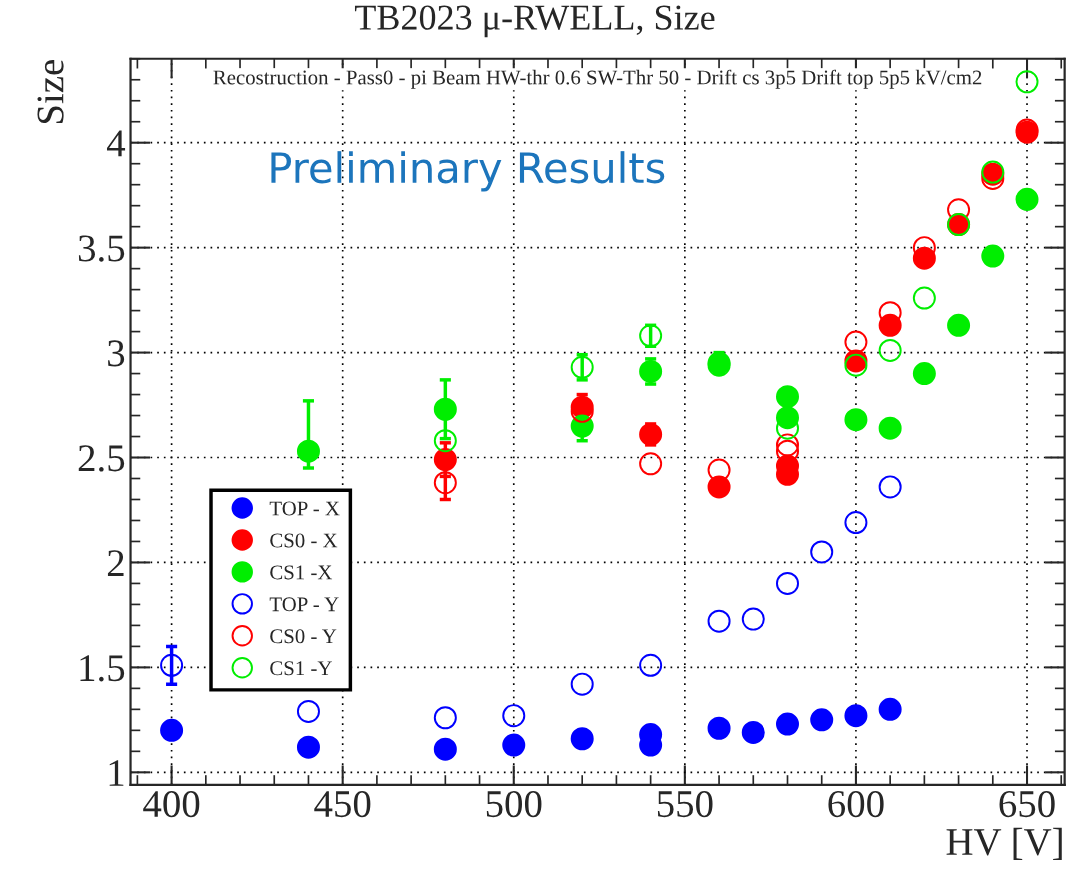 The height and width of the screenshot is (877, 1070). Describe the element at coordinates (101, 458) in the screenshot. I see `y-tick-label: 2.5` at that location.